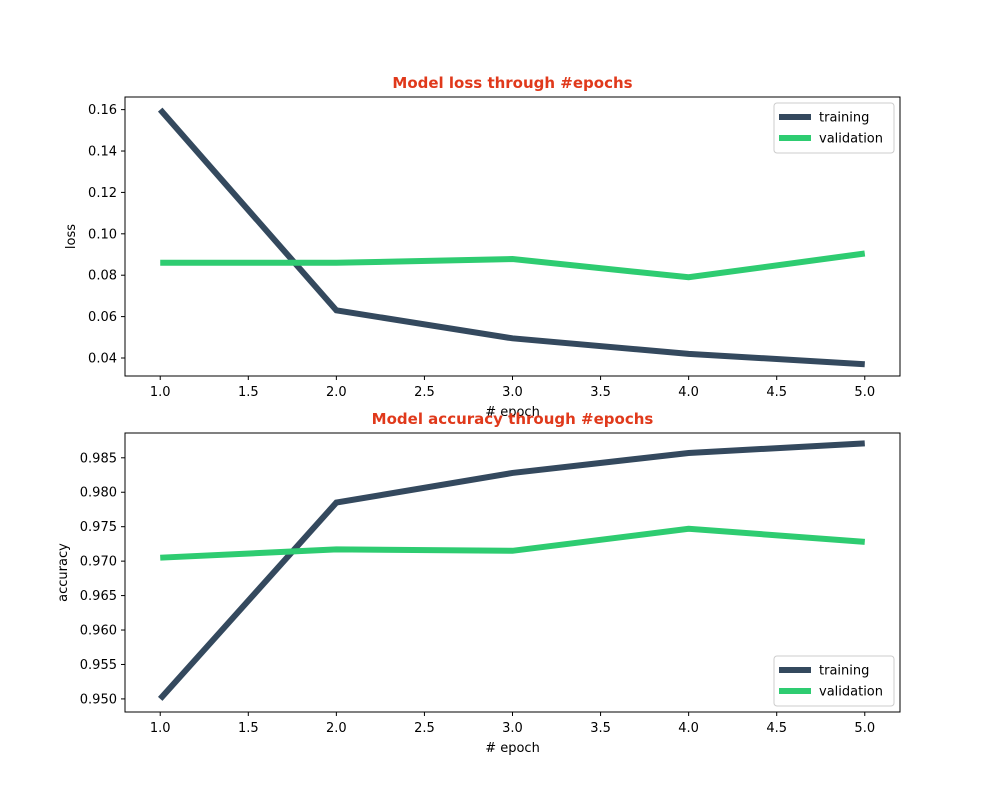 The height and width of the screenshot is (800, 1000). Describe the element at coordinates (98, 665) in the screenshot. I see `y-tick-label: 0.955` at that location.